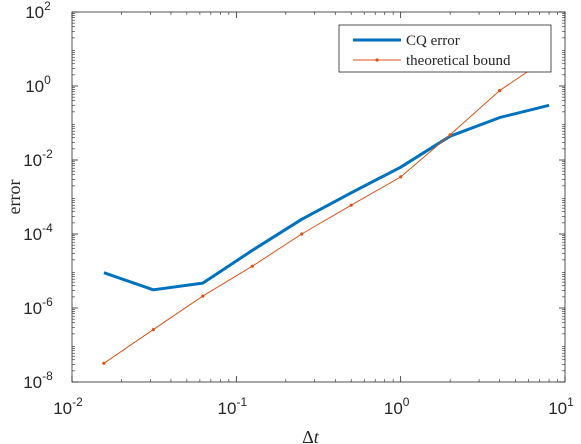 Image resolution: width=581 pixels, height=444 pixels. I want to click on y-tick-label: 10⁻², so click(38, 158).